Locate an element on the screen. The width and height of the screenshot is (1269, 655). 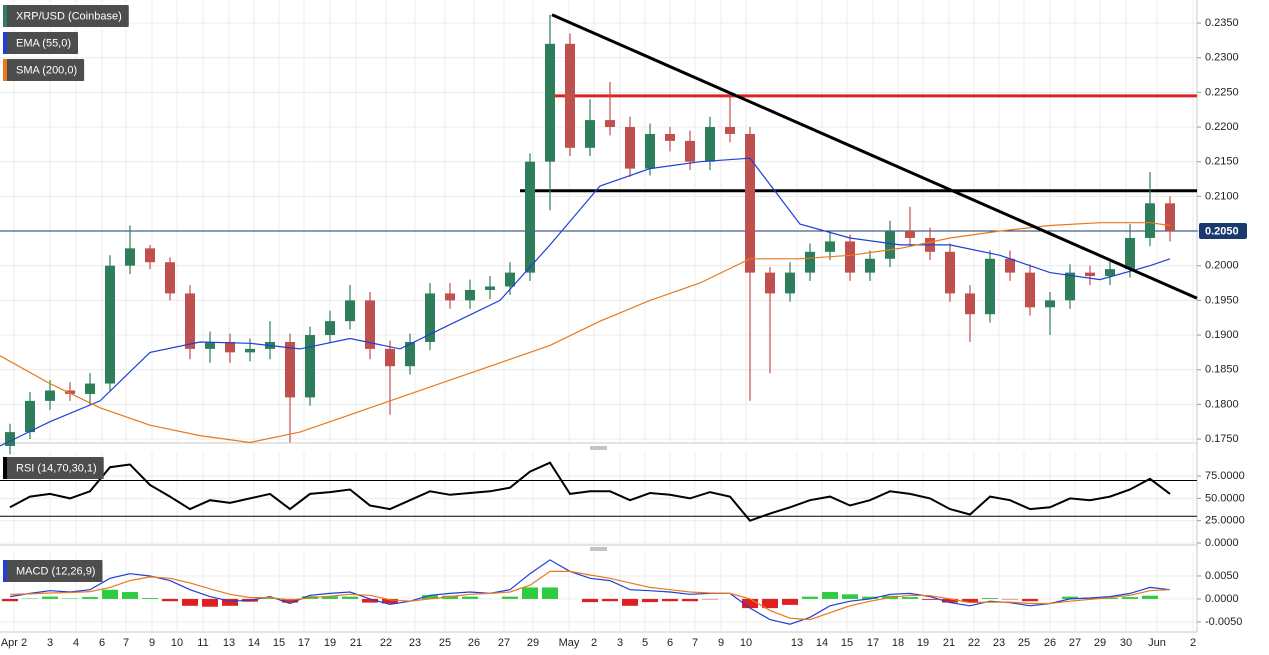
x-tick-label: 7 is located at coordinates (126, 643).